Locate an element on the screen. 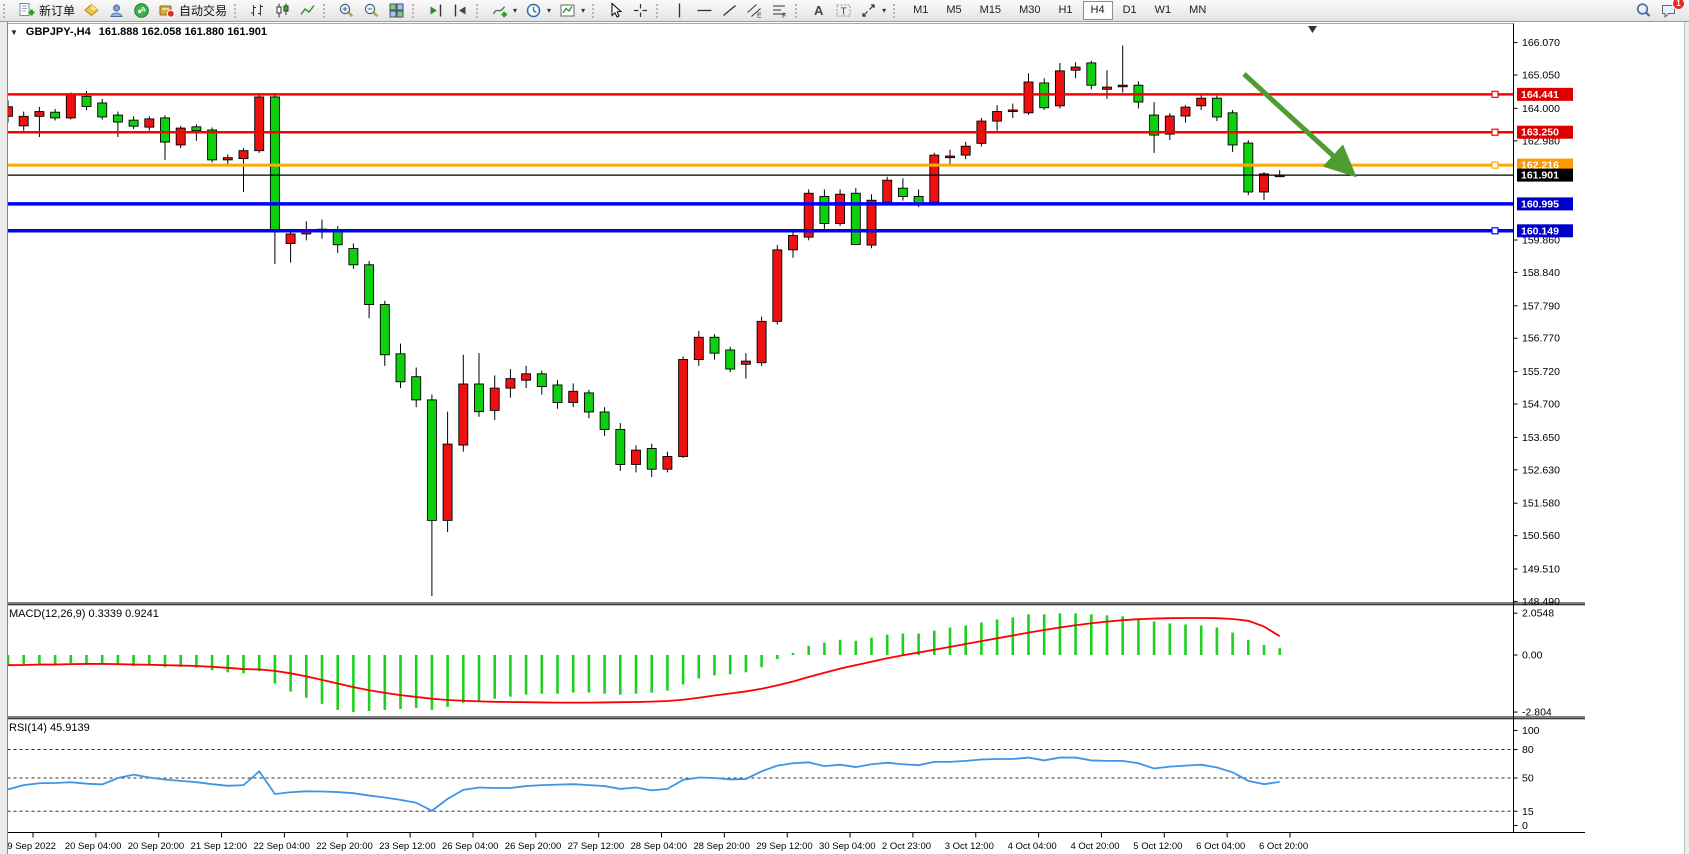 This screenshot has height=854, width=1689. templates-button: ▾ is located at coordinates (572, 10).